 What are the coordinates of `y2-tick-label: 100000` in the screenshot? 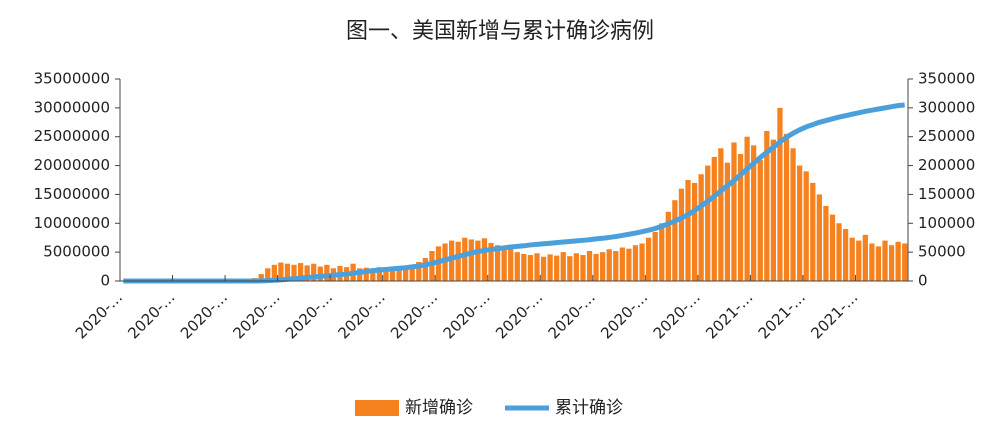 It's located at (946, 223).